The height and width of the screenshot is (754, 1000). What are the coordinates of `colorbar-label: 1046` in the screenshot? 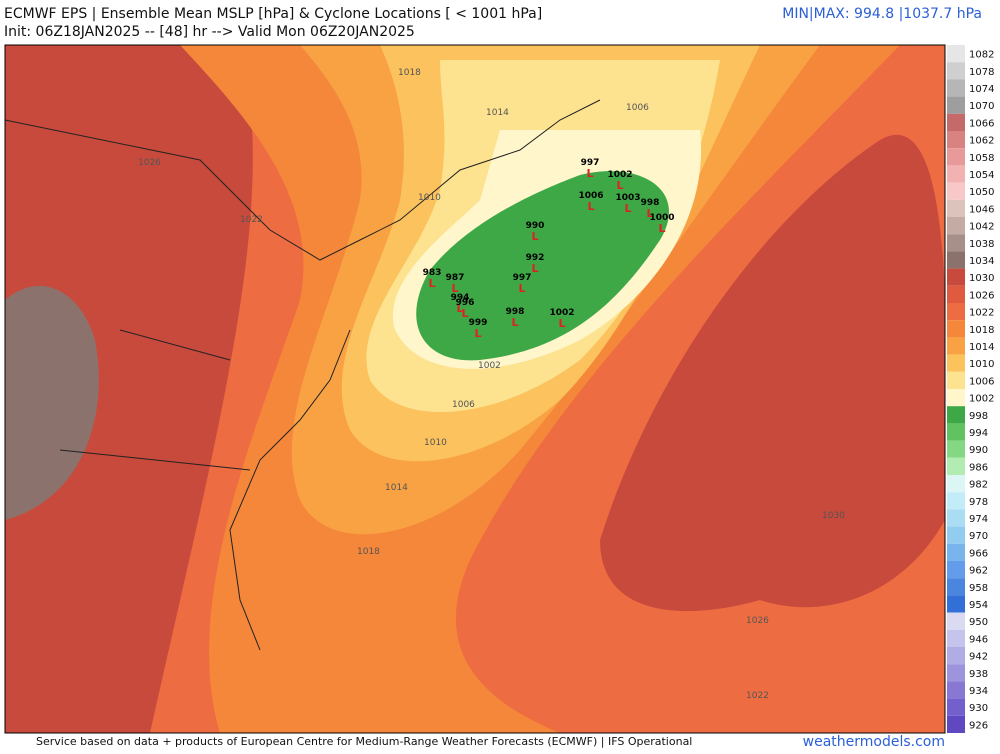 It's located at (981, 209).